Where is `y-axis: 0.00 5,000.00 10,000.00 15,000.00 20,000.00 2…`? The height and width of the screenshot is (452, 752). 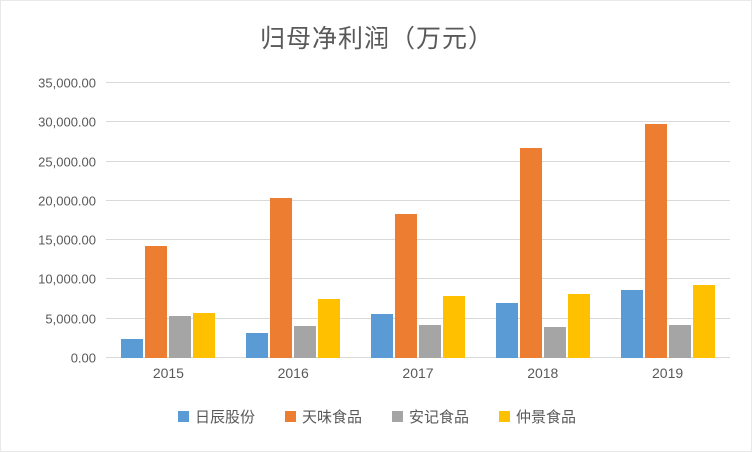 y-axis: 0.00 5,000.00 10,000.00 15,000.00 20,000.00 2… is located at coordinates (48, 221).